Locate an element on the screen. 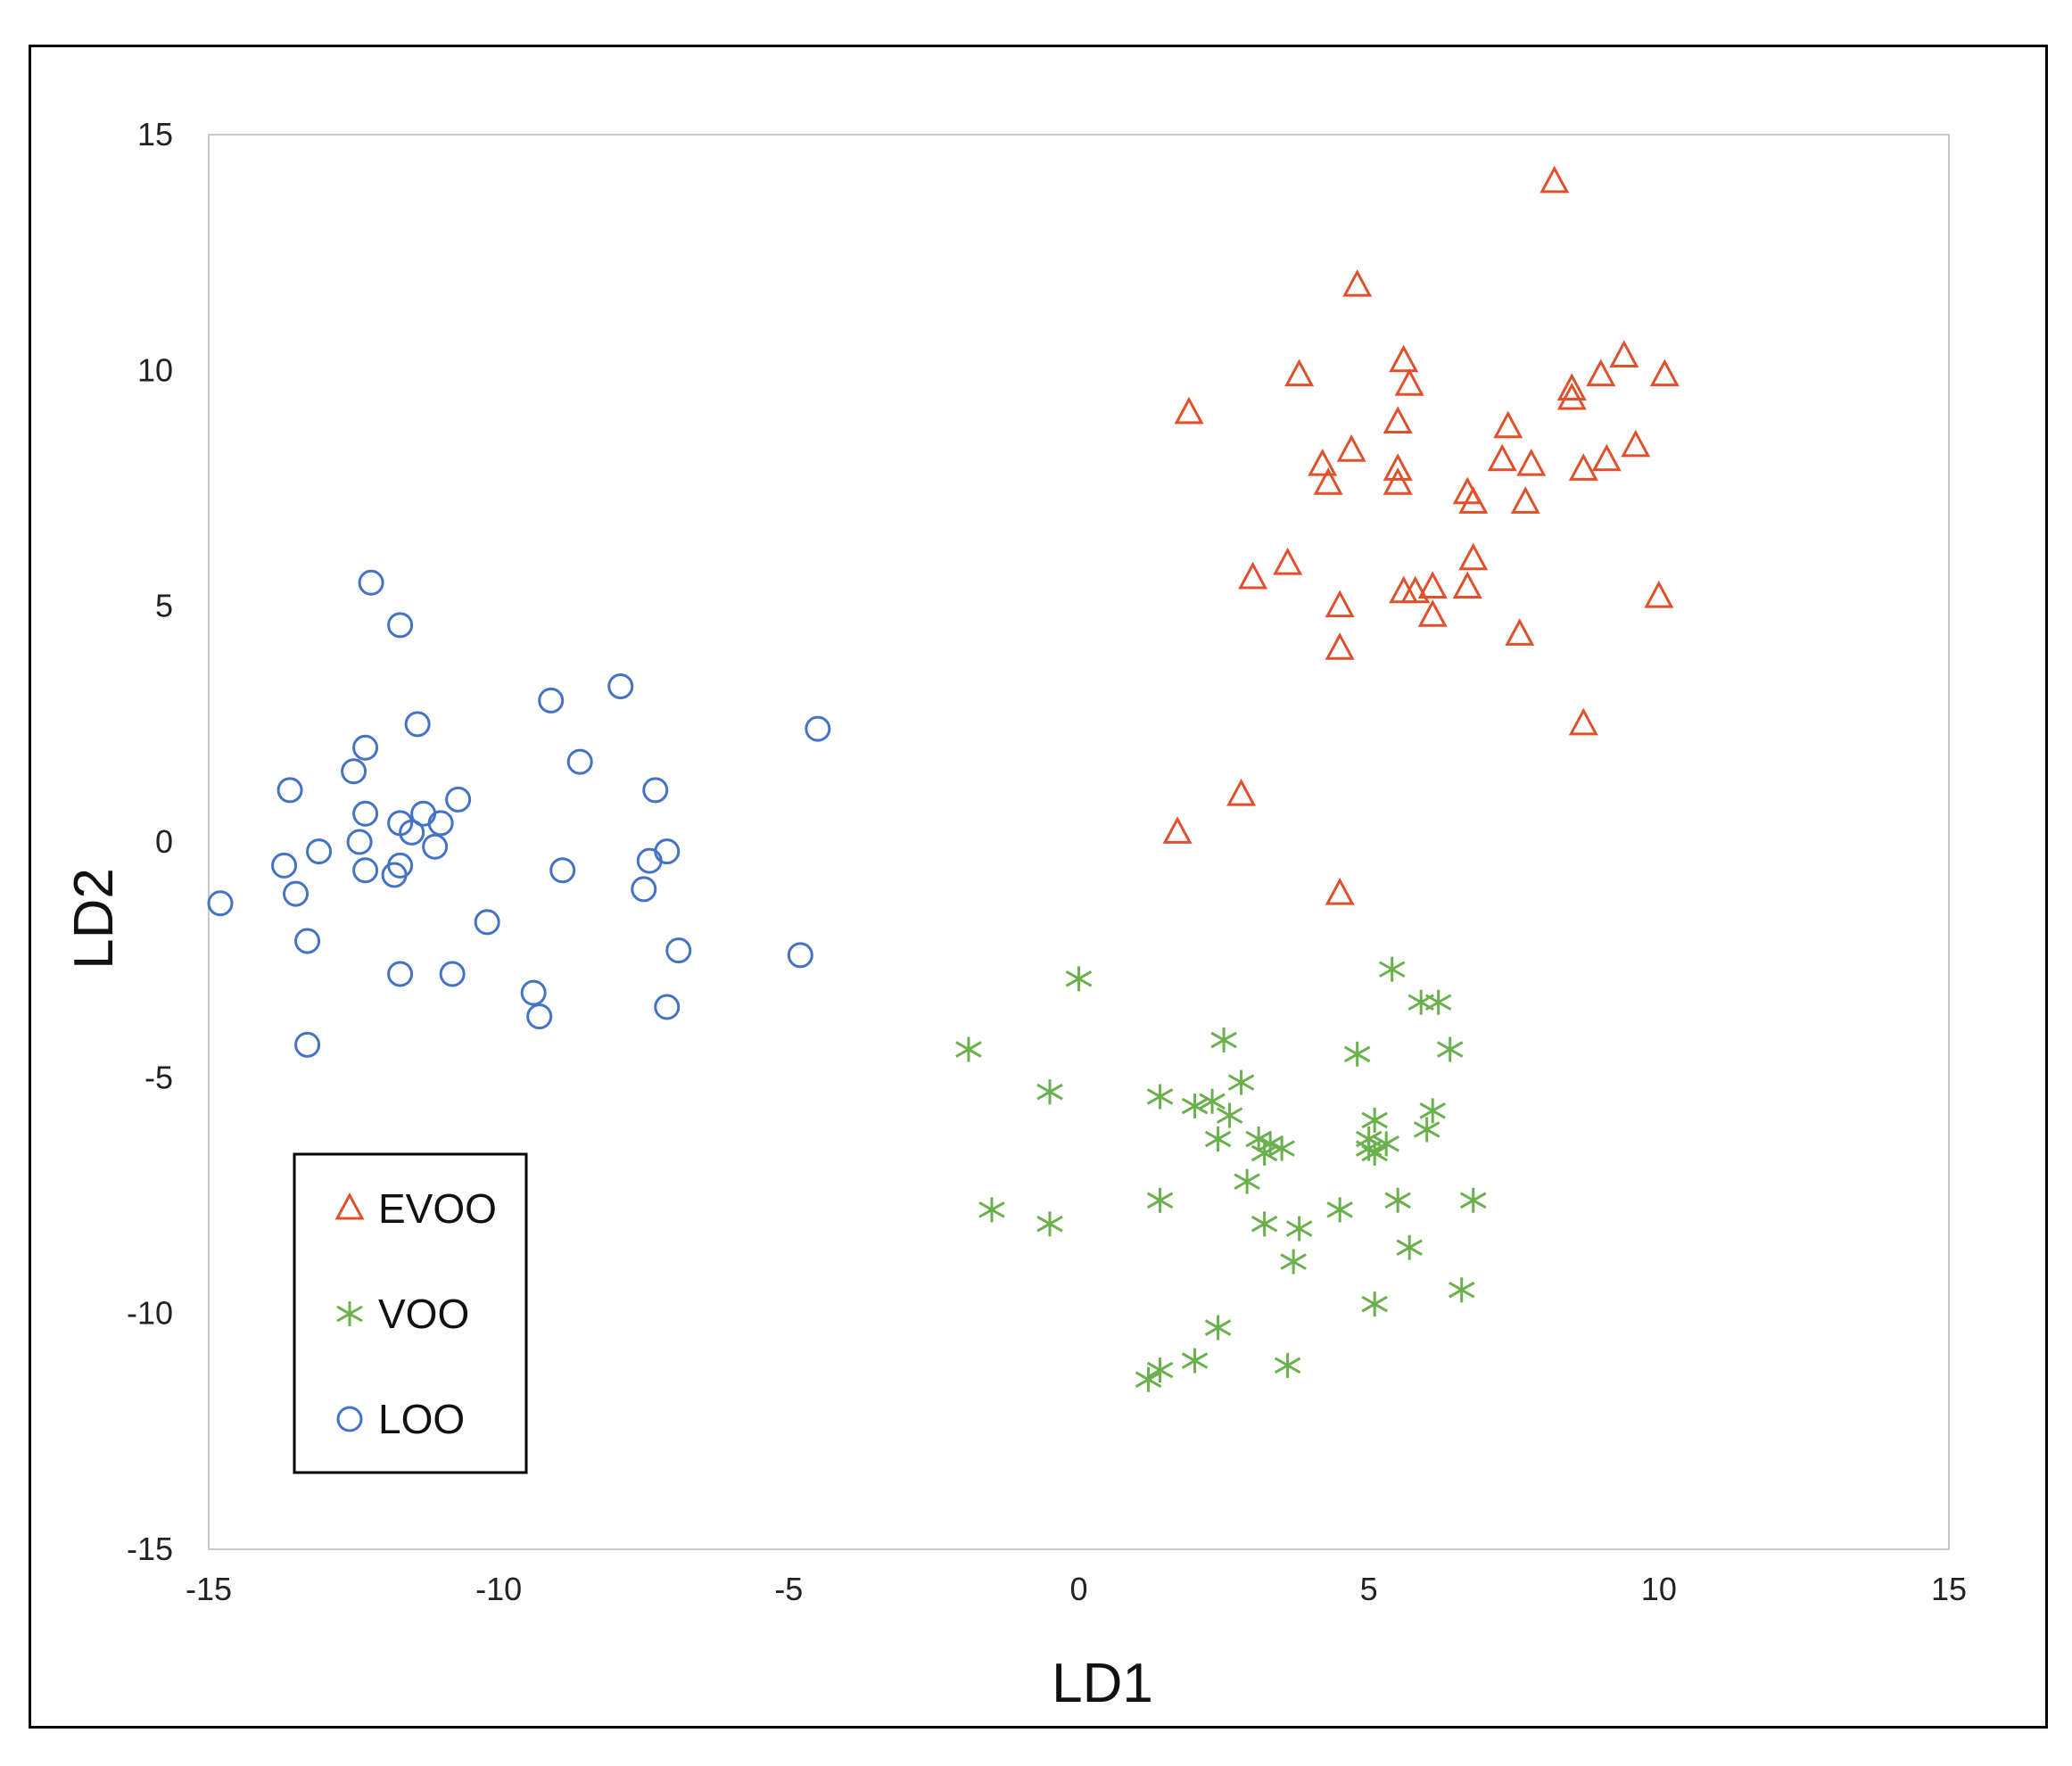 Image resolution: width=2072 pixels, height=1766 pixels. legend-label-evoo: EVOO is located at coordinates (438, 1208).